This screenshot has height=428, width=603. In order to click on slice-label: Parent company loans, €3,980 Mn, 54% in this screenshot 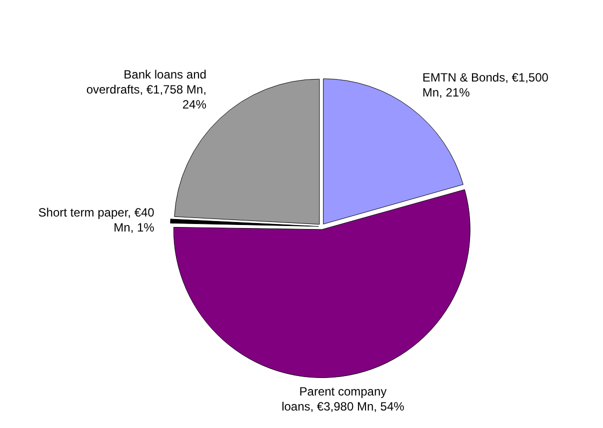, I will do `click(343, 399)`.